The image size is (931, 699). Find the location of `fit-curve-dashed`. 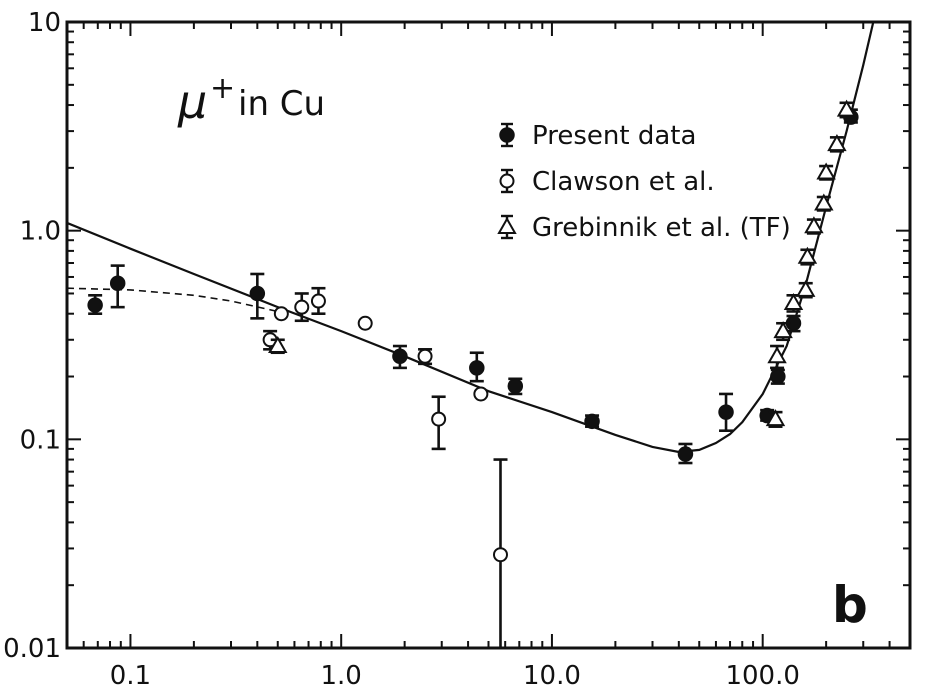

fit-curve-dashed is located at coordinates (172, 300).